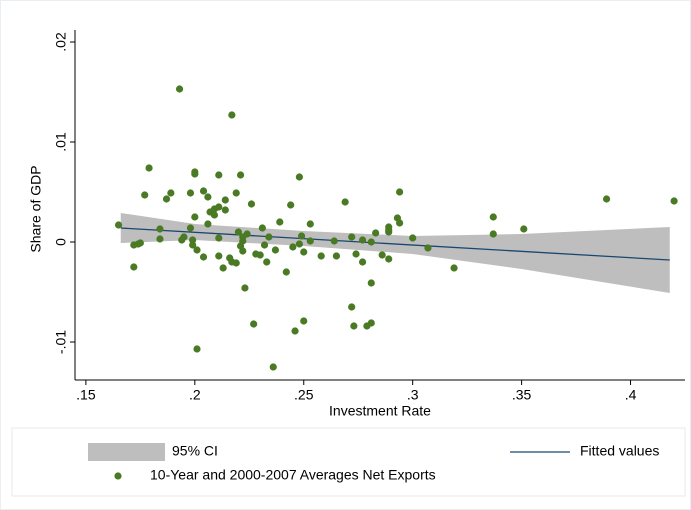 The image size is (691, 510). Describe the element at coordinates (61, 242) in the screenshot. I see `y-tick-label: 0` at that location.